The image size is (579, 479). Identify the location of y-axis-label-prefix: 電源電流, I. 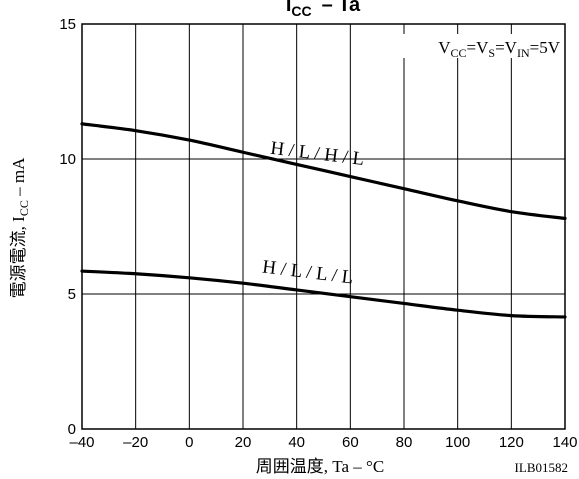
(18, 257).